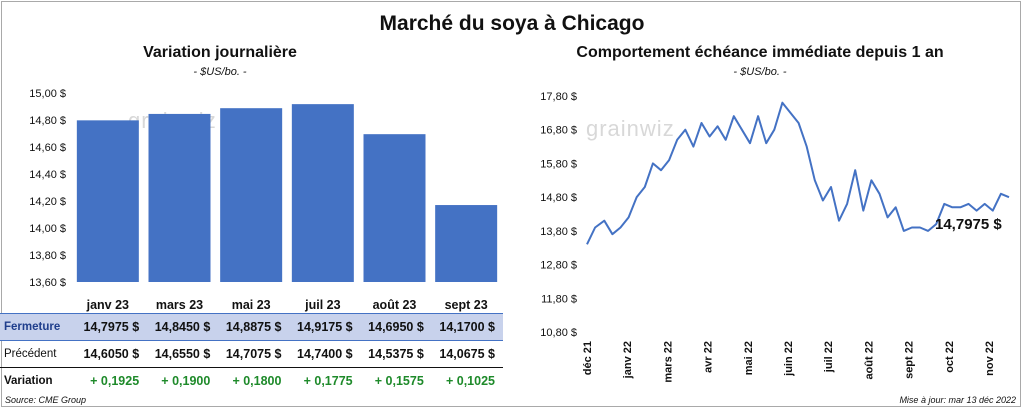  Describe the element at coordinates (186, 381) in the screenshot. I see `table-cell: + 0,1900` at that location.